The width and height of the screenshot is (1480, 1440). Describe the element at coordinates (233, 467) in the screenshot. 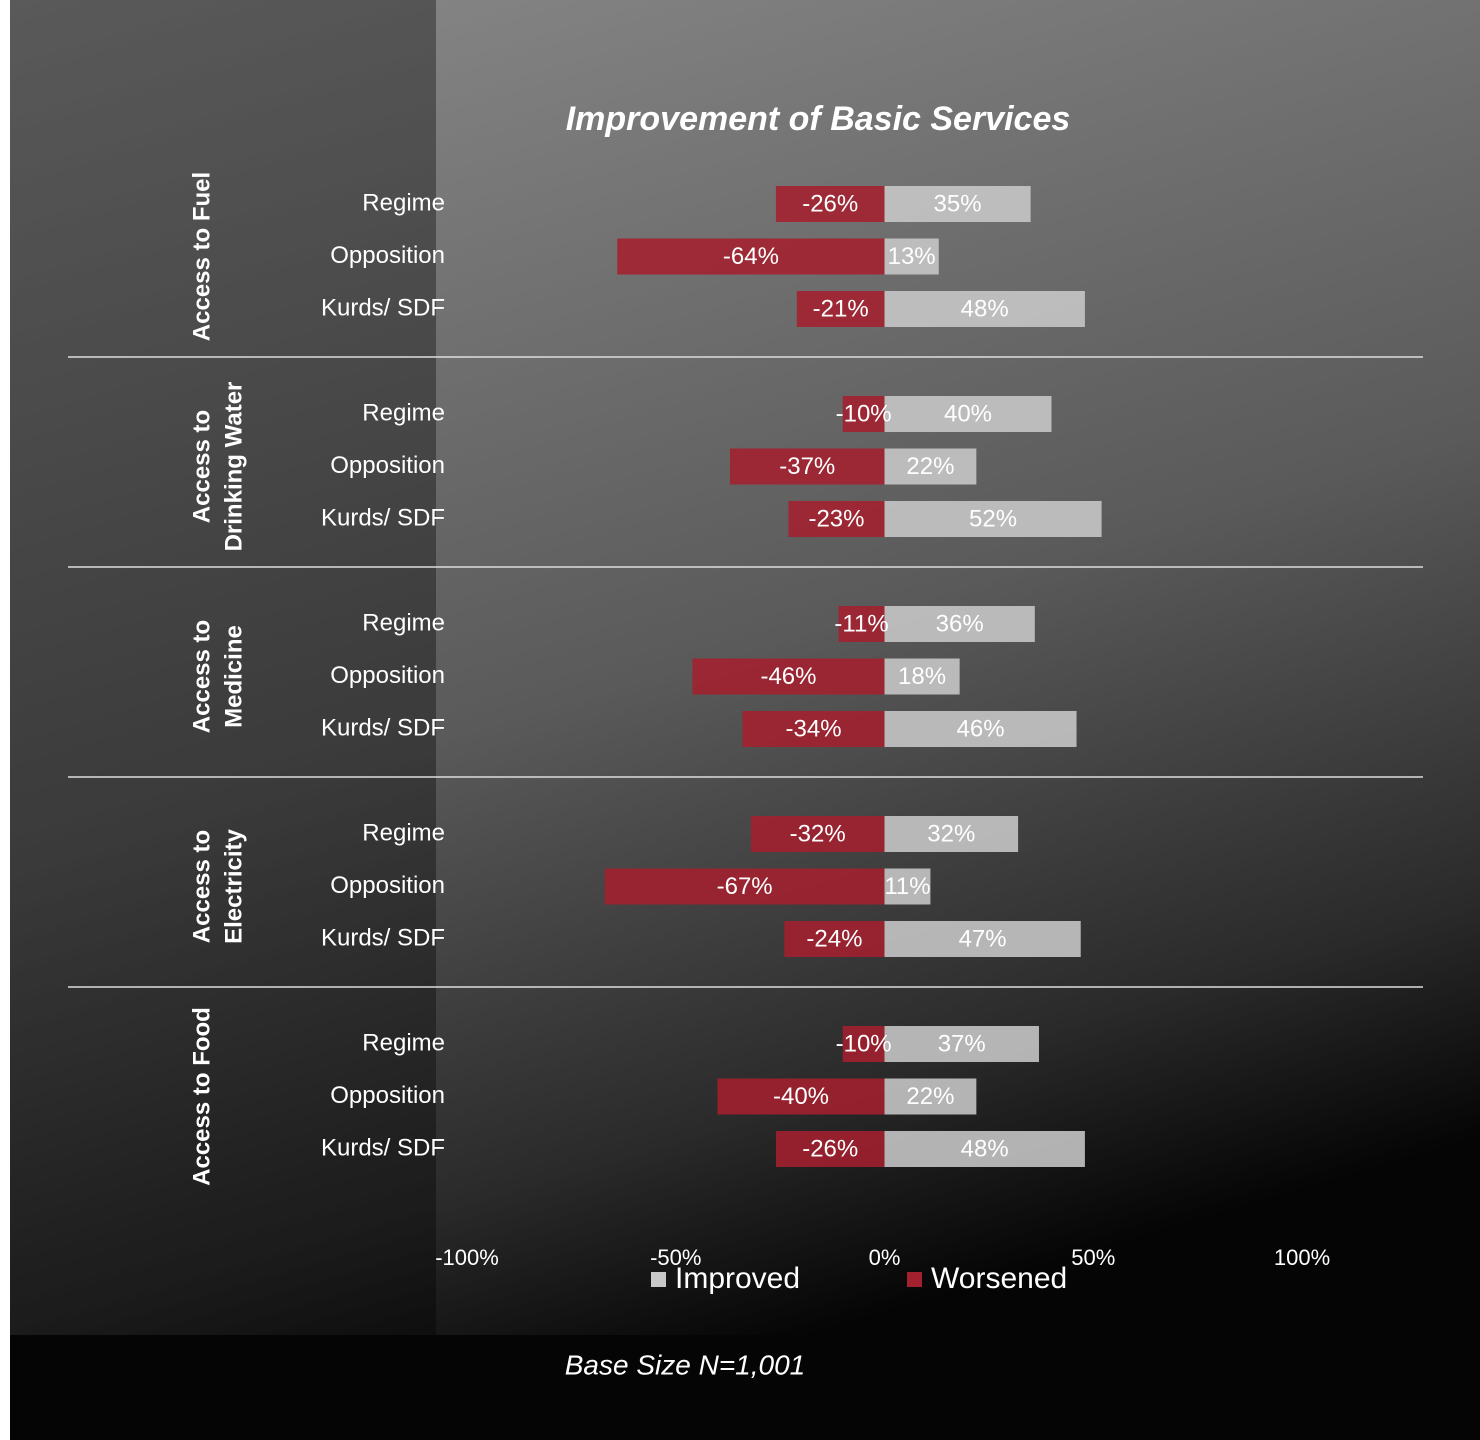

I see `group-label: Drinking Water` at that location.